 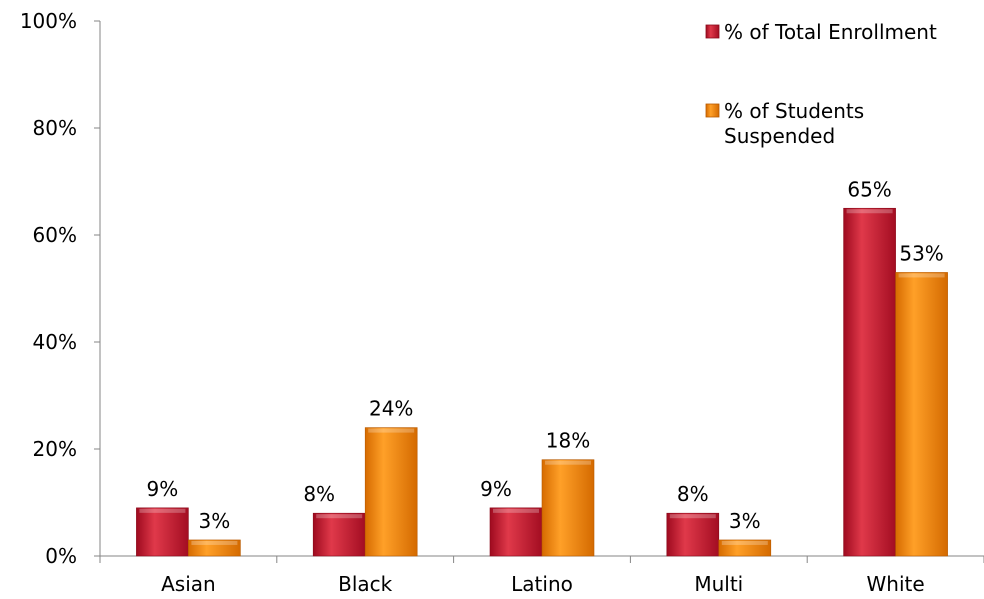 I want to click on data-label: 24%, so click(x=391, y=409).